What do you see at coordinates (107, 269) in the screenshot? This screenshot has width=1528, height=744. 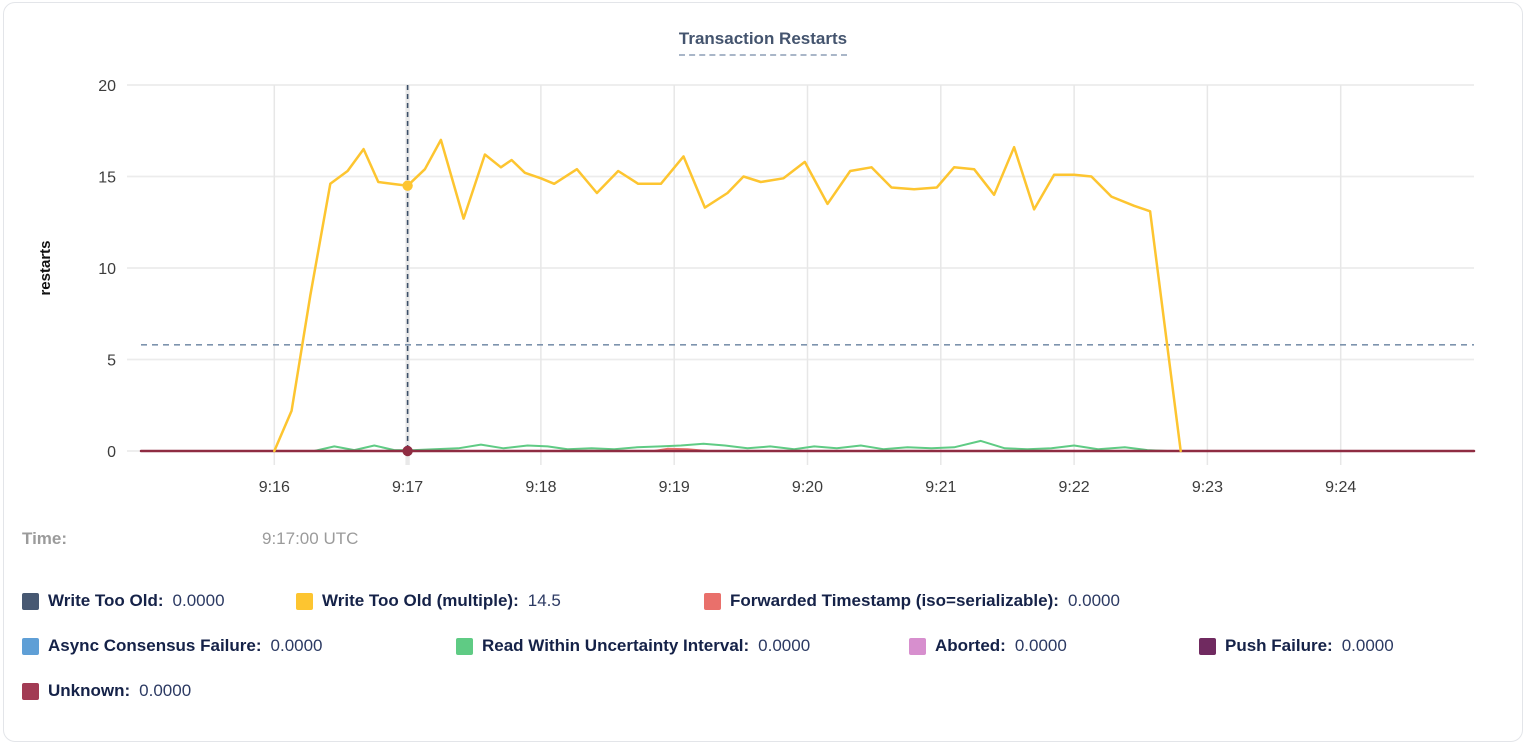 I see `svg-text: 10` at bounding box center [107, 269].